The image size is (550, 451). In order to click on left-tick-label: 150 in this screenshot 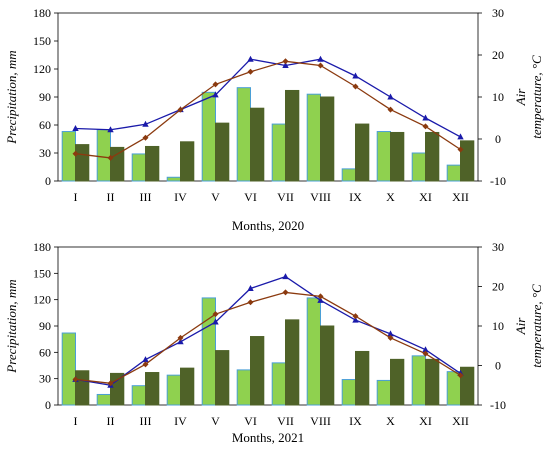, I will do `click(42, 273)`.